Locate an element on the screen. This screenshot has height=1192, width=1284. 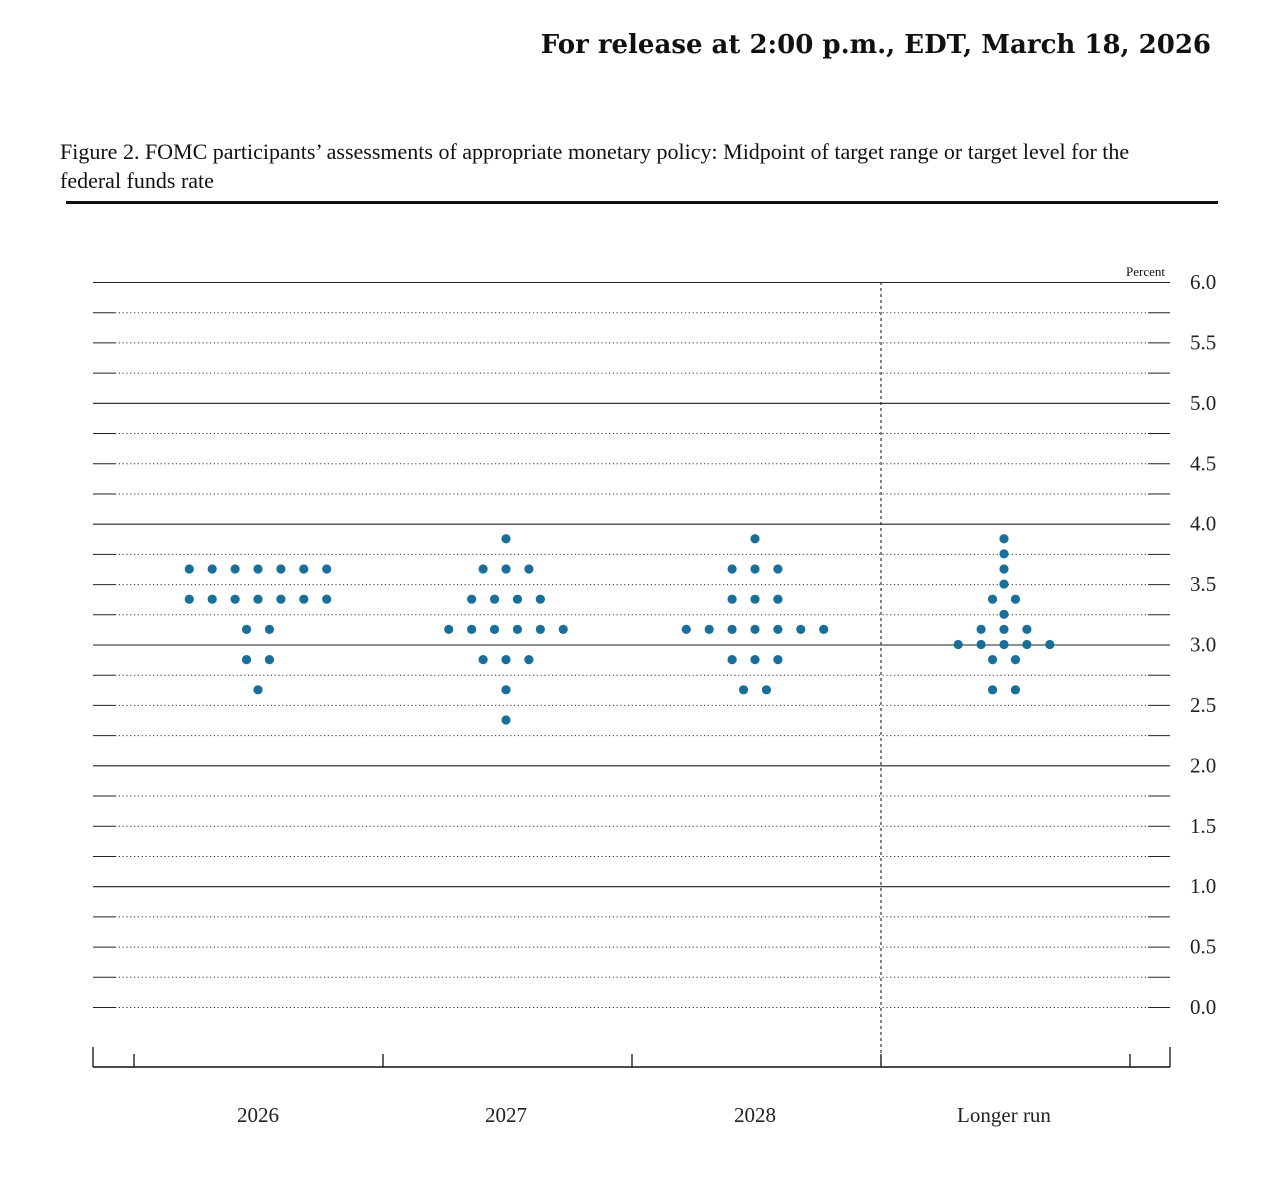
y-tick-label: 0.0 is located at coordinates (1203, 1007).